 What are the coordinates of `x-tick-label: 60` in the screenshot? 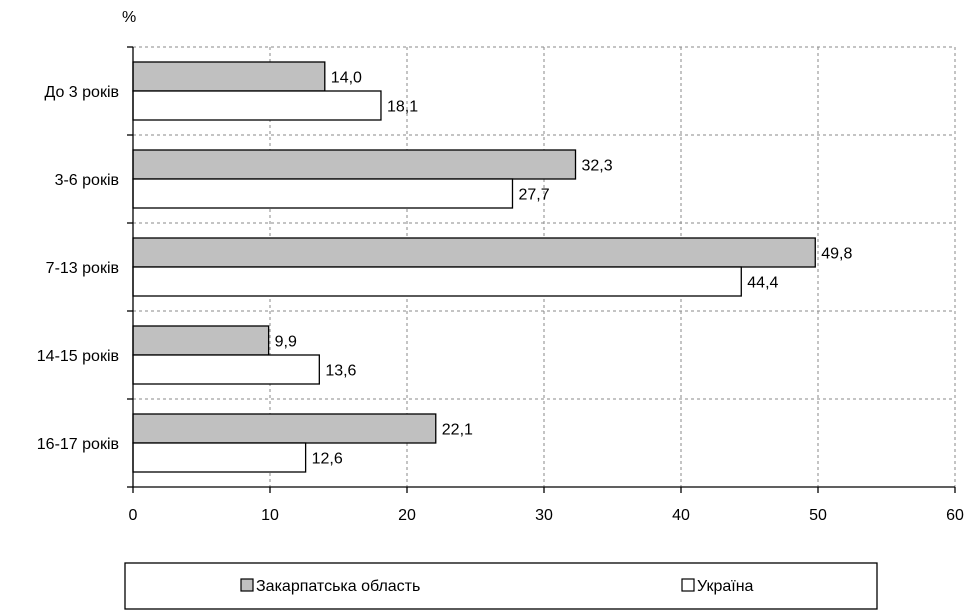 It's located at (955, 515).